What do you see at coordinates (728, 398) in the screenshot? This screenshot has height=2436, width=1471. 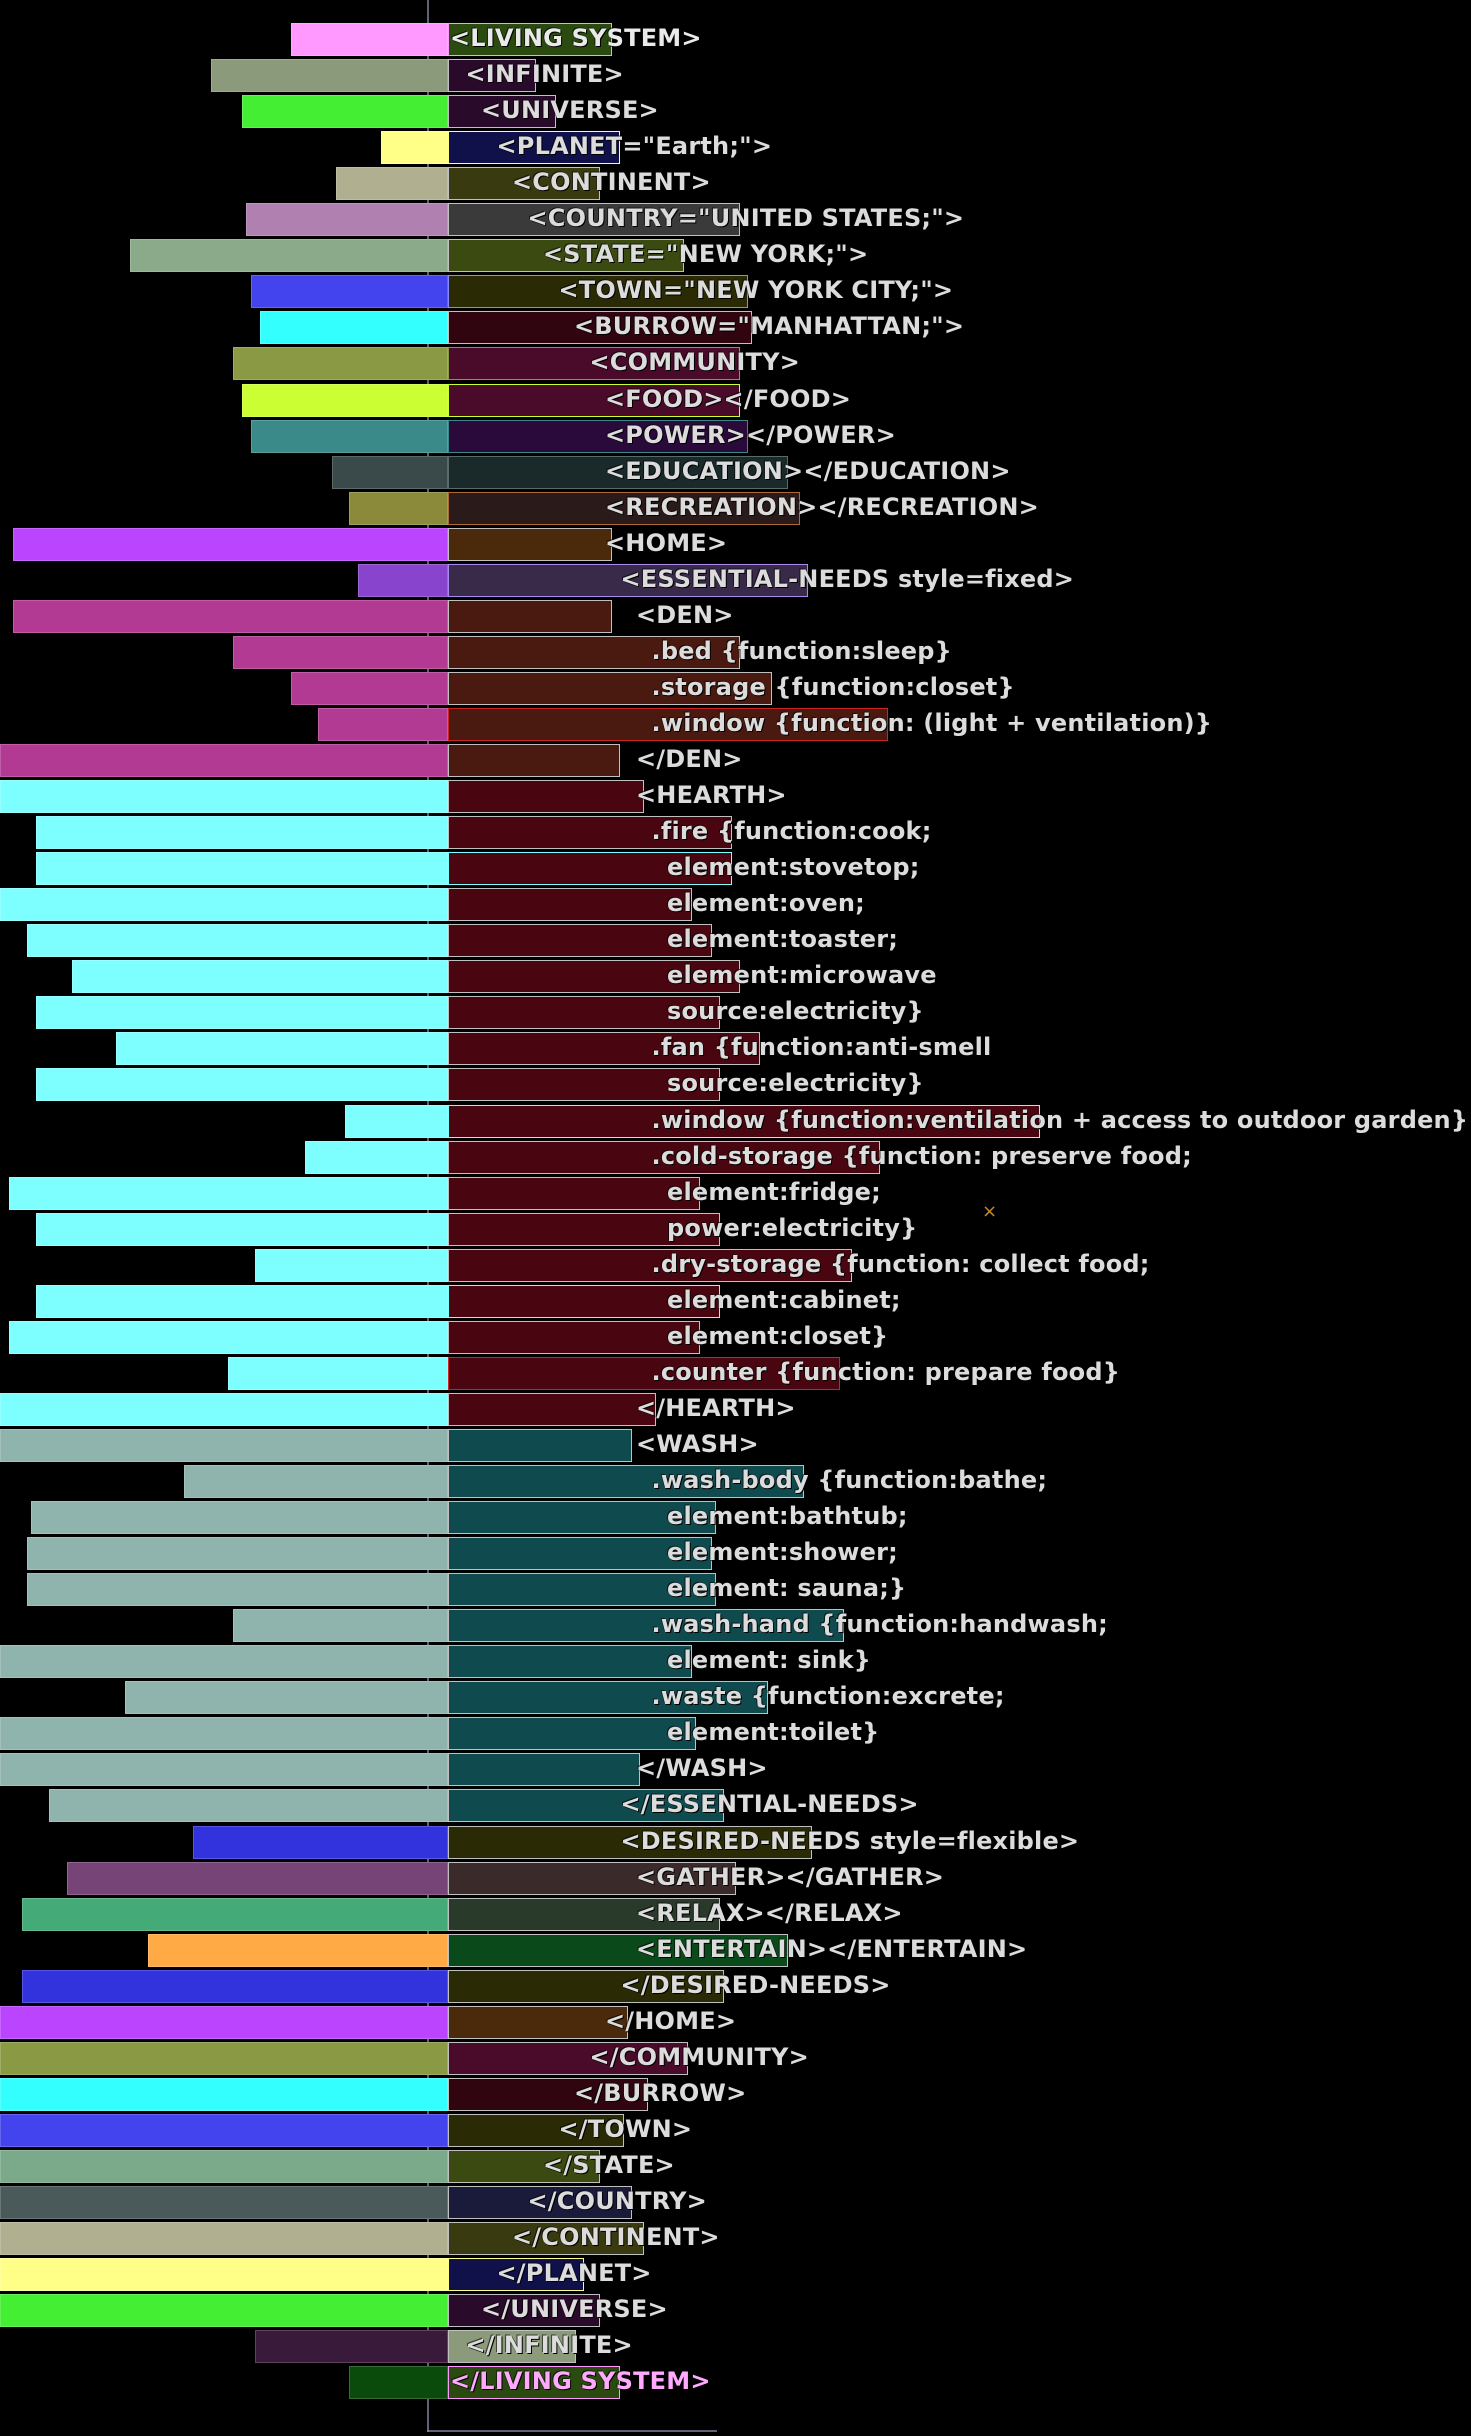 I see `tag-label: <FOOD></FOOD>` at bounding box center [728, 398].